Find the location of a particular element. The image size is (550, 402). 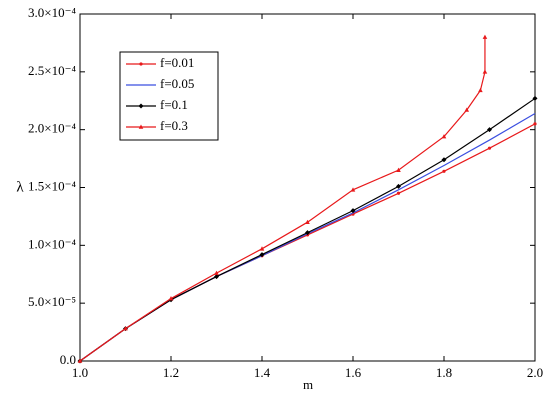

x-tick-label: 1.0 is located at coordinates (80, 372).